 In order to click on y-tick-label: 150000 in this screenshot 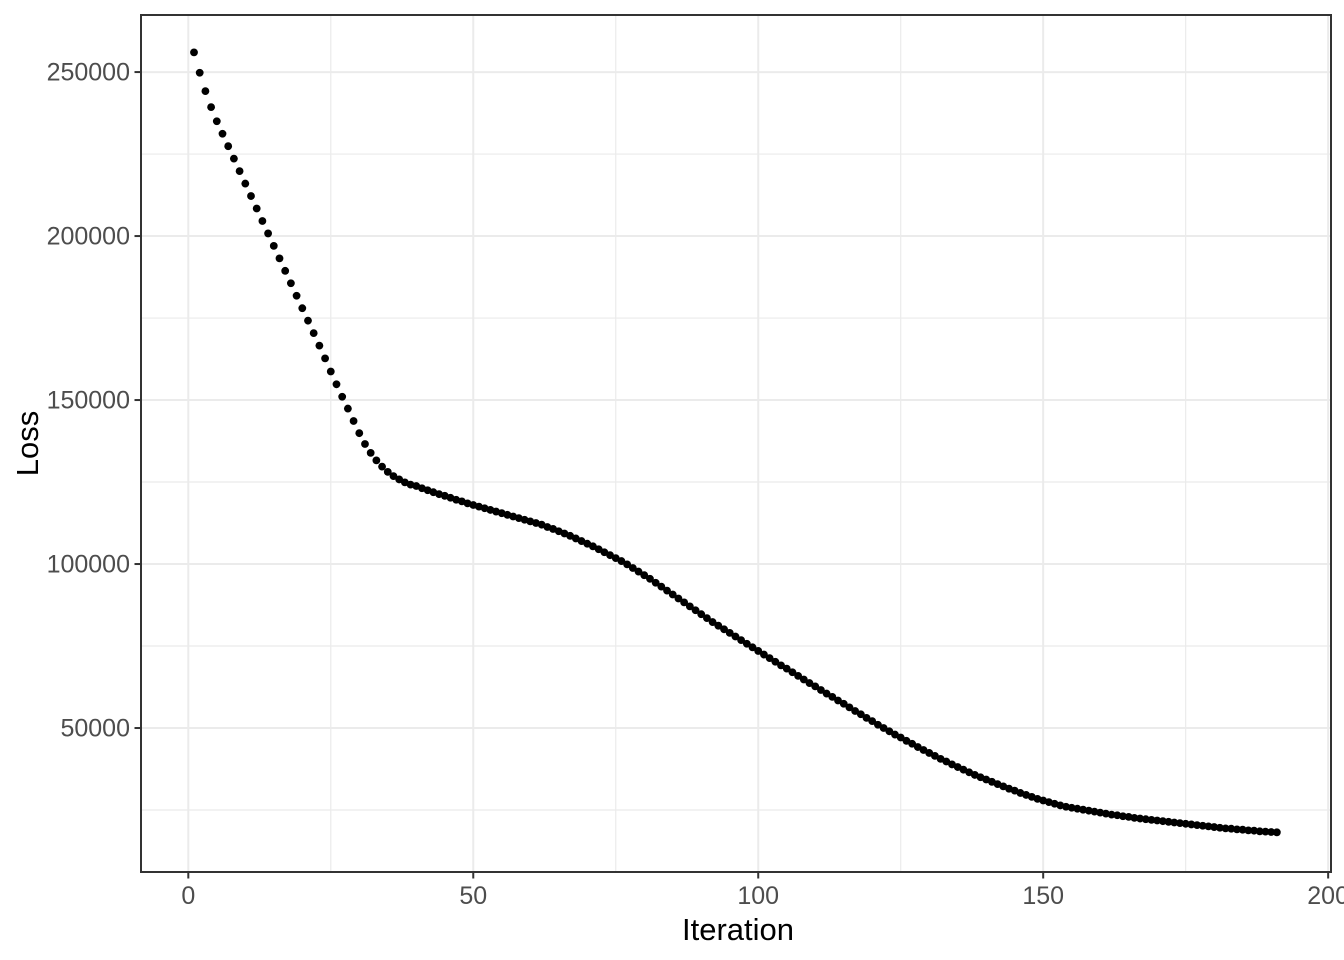, I will do `click(88, 401)`.